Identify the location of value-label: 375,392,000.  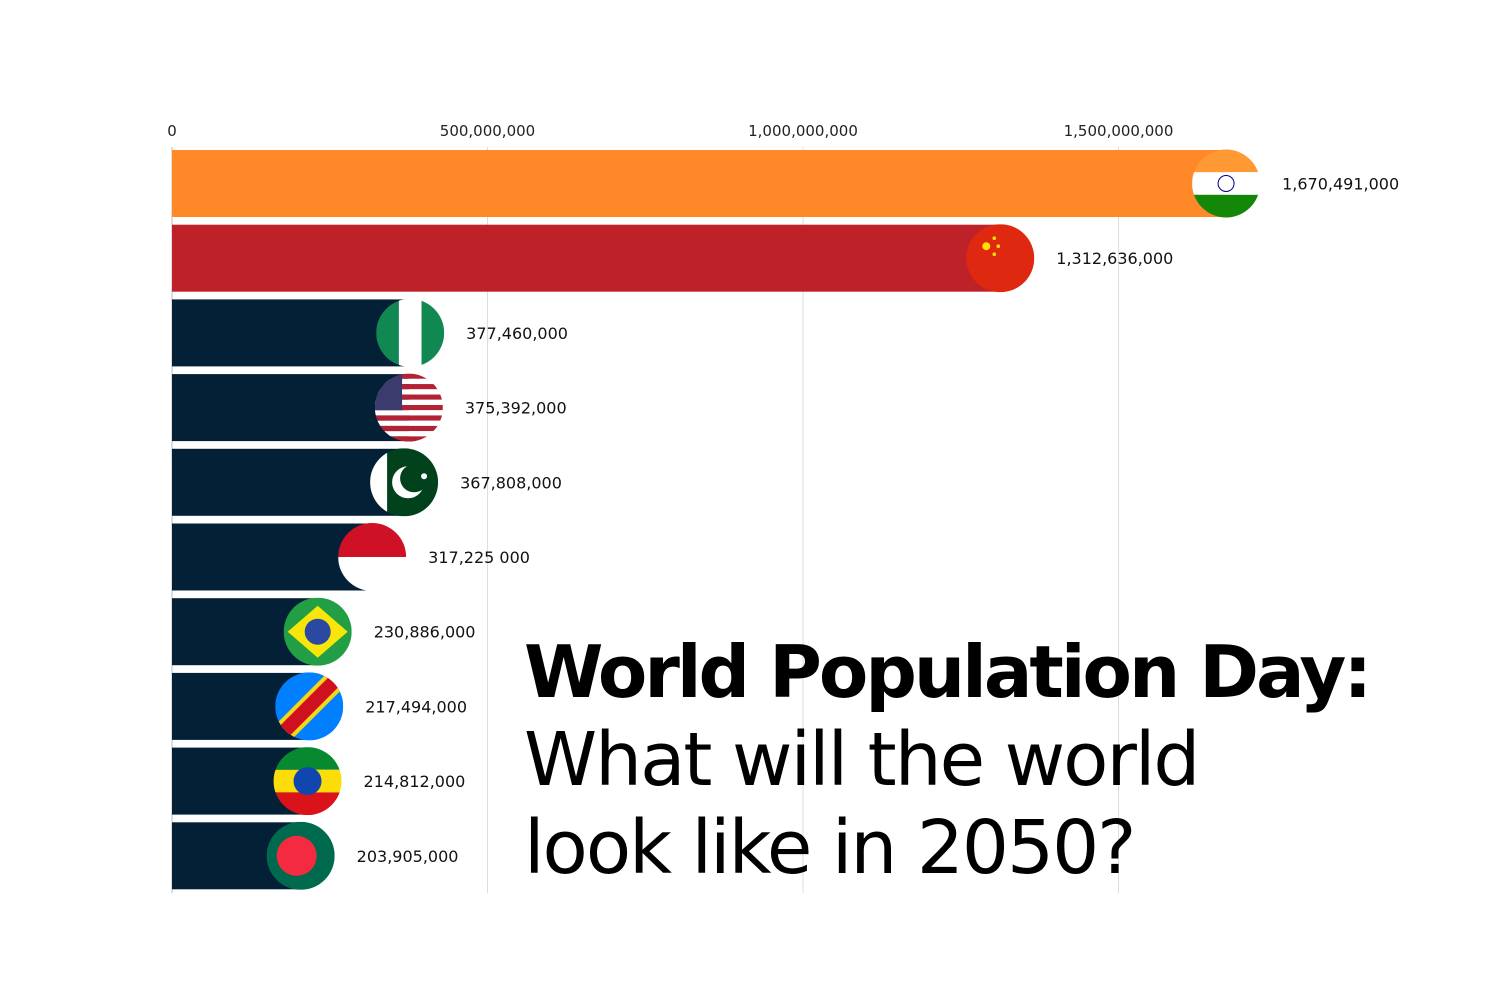
(516, 408).